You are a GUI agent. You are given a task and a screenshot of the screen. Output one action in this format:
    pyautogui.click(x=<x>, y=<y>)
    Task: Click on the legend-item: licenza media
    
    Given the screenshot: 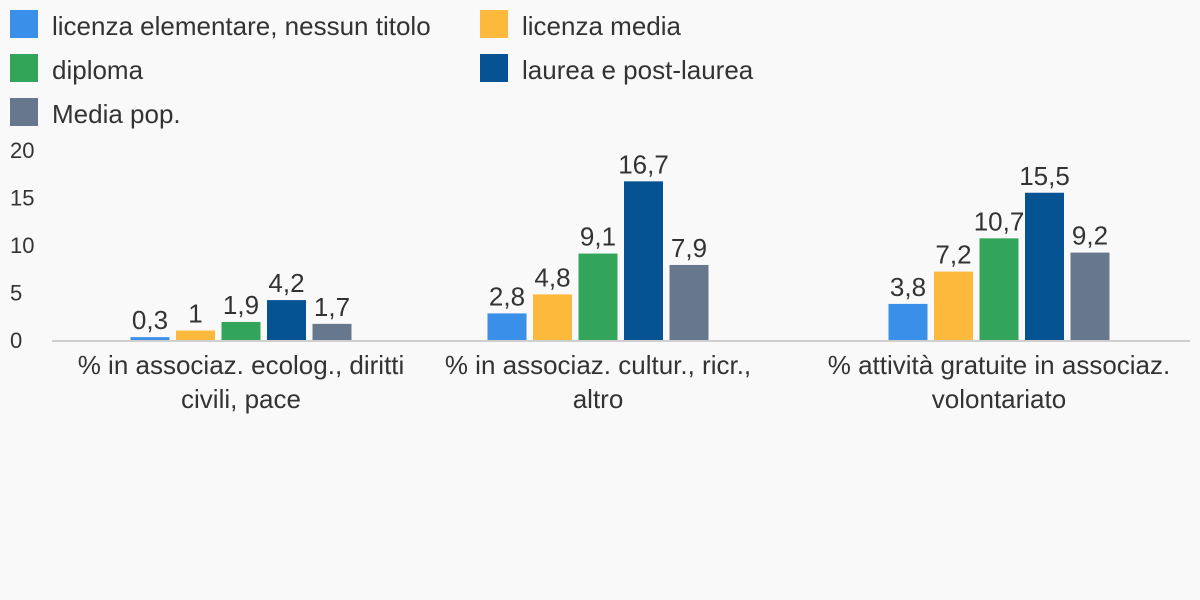 What is the action you would take?
    pyautogui.click(x=581, y=25)
    